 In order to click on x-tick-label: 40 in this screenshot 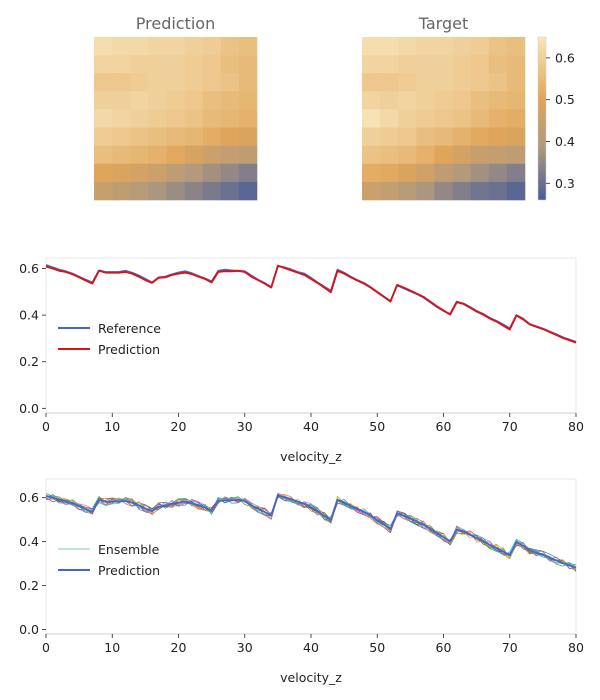, I will do `click(311, 647)`.